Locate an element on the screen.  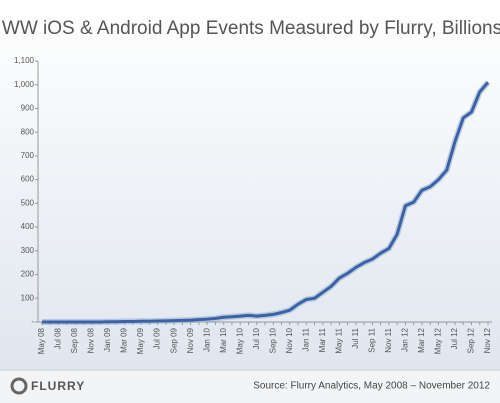
y-tick-label: 400 is located at coordinates (28, 226).